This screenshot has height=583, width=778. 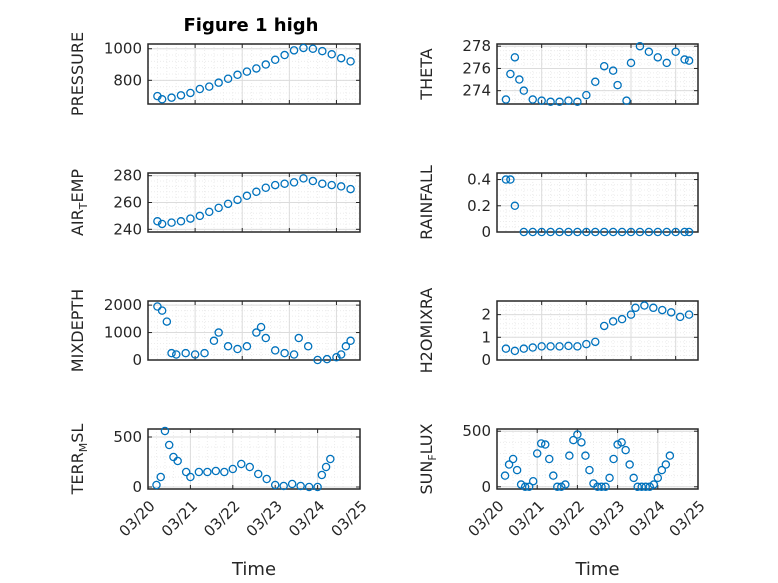 What do you see at coordinates (646, 518) in the screenshot?
I see `x-tick-label: 03/24` at bounding box center [646, 518].